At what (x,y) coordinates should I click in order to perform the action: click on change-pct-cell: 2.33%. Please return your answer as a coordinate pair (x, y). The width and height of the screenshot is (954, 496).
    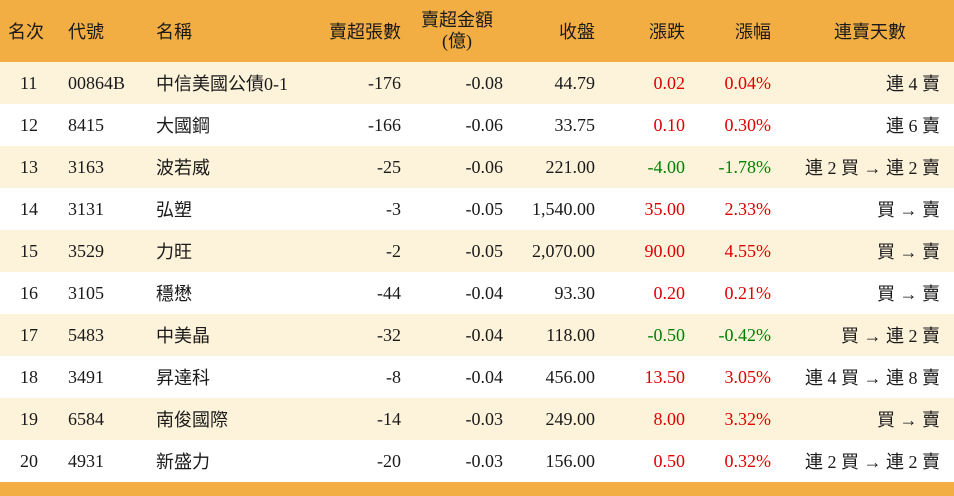
    Looking at the image, I should click on (748, 208).